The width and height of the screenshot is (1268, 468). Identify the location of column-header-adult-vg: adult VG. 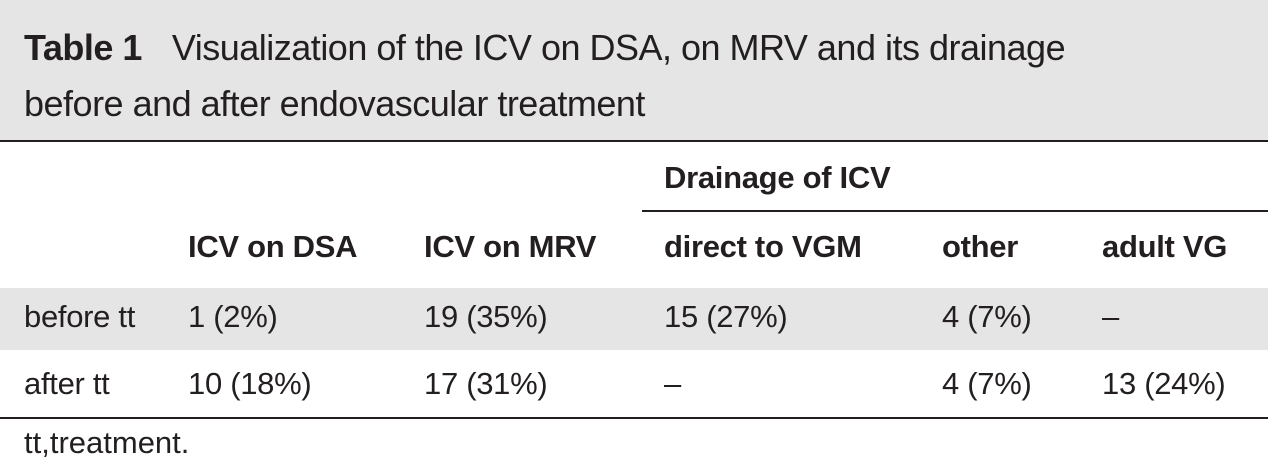
(1165, 246).